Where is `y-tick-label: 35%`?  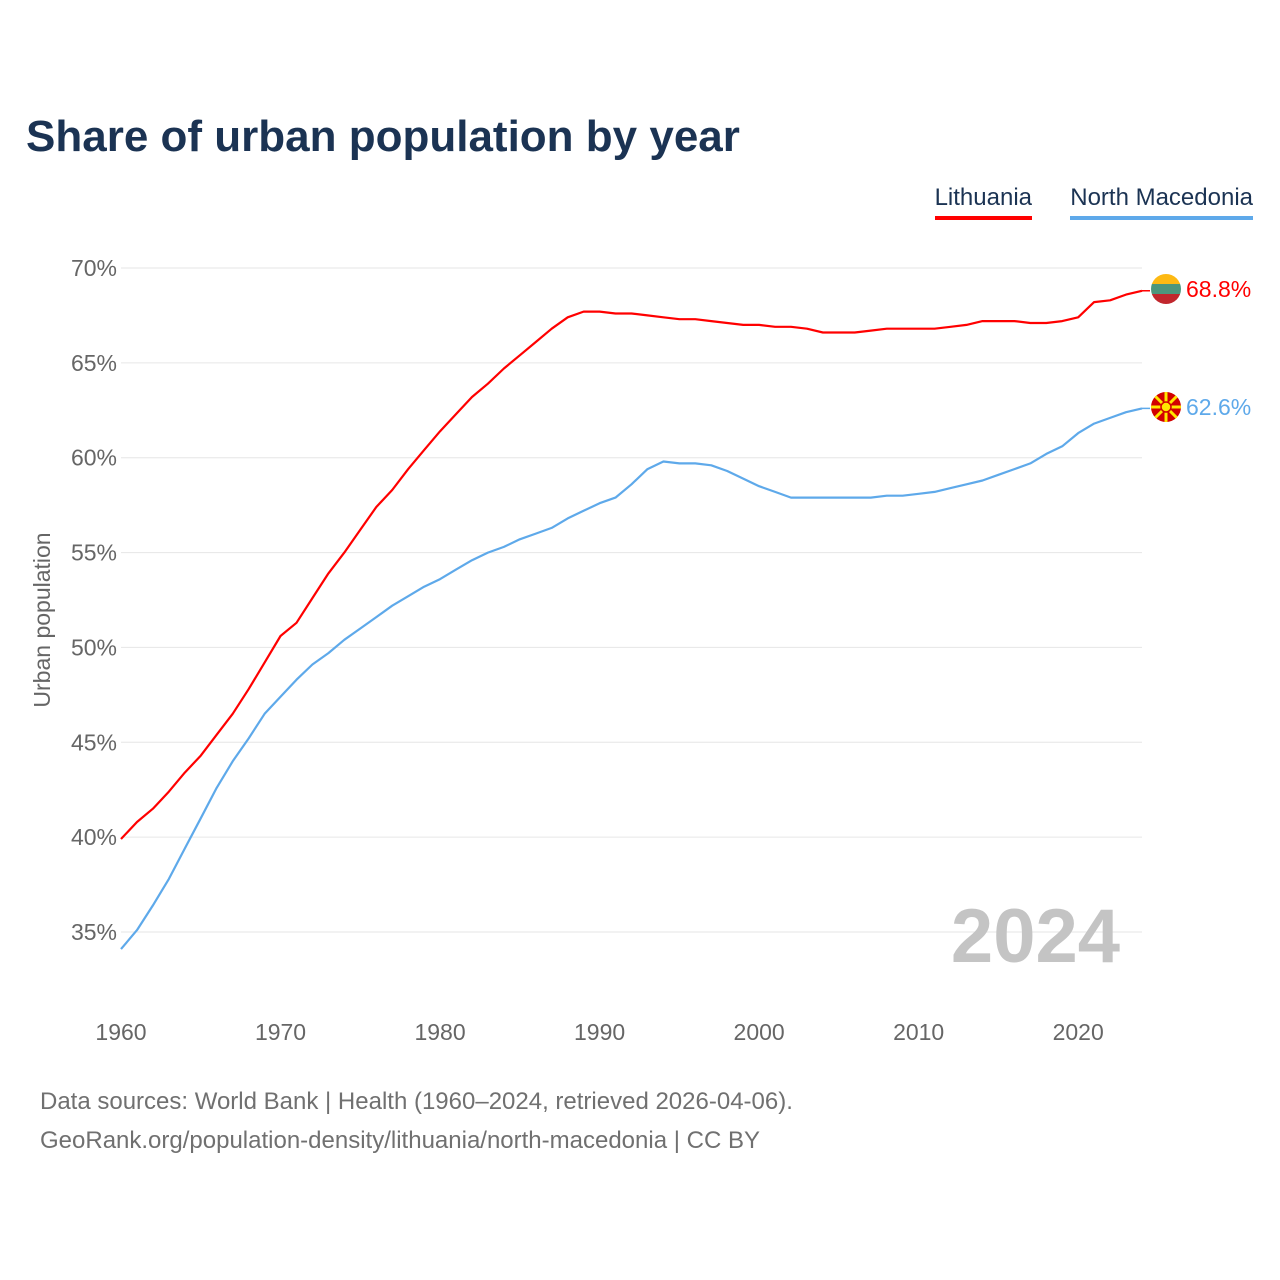 y-tick-label: 35% is located at coordinates (94, 932).